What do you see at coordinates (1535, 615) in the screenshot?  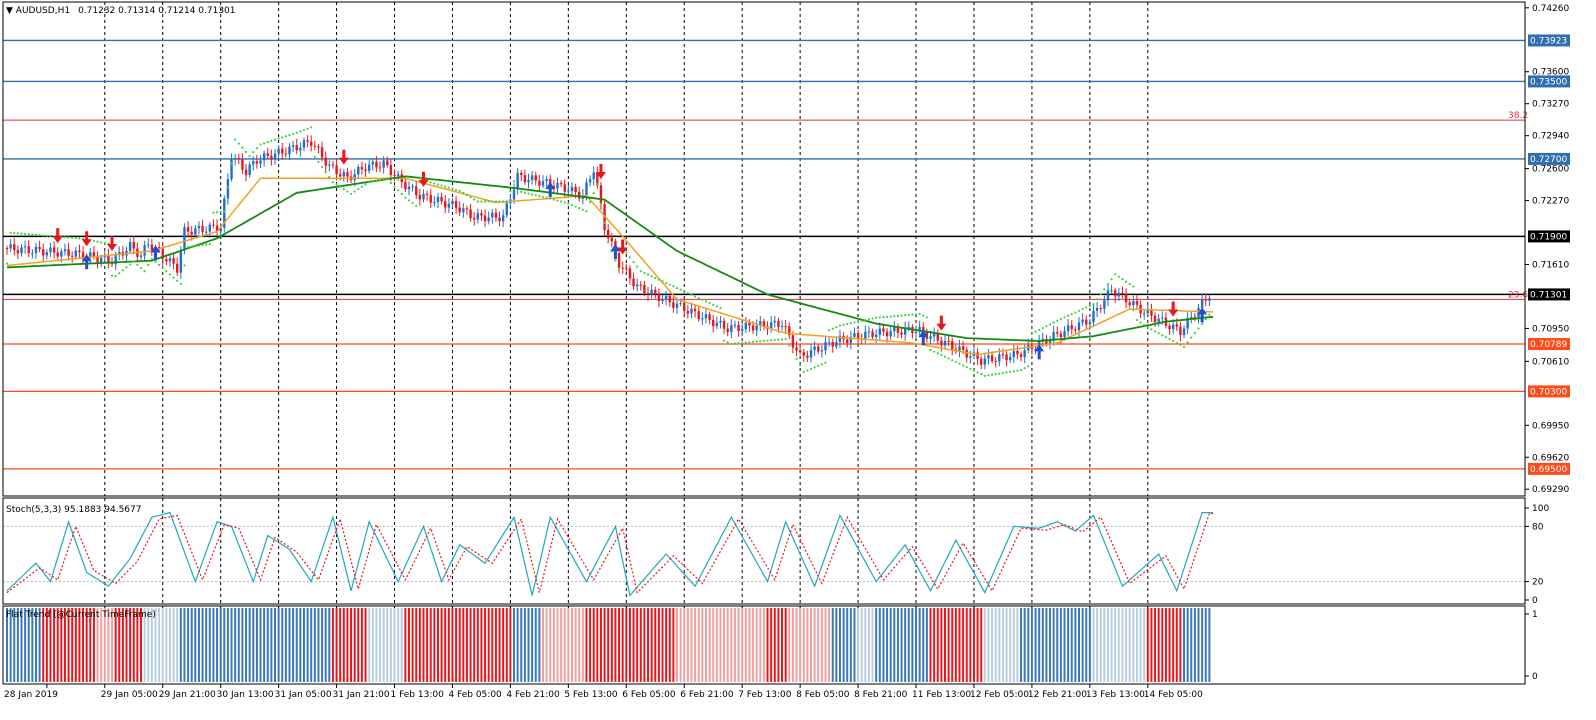 I see `trend-tick-label: 1` at bounding box center [1535, 615].